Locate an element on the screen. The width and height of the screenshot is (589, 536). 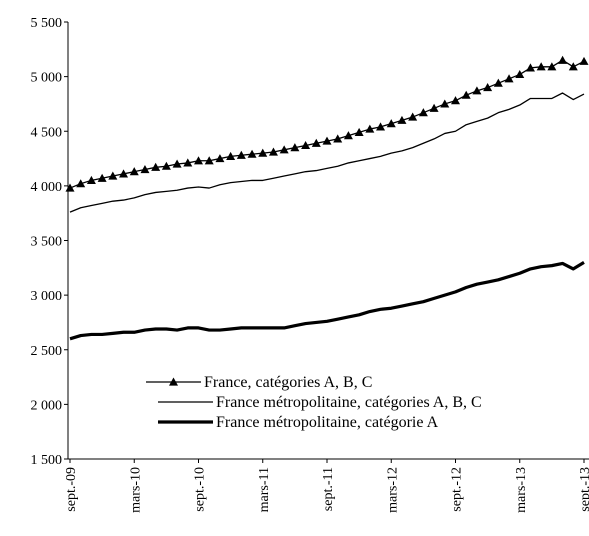
y-tick-label: 3 500 is located at coordinates (47, 242).